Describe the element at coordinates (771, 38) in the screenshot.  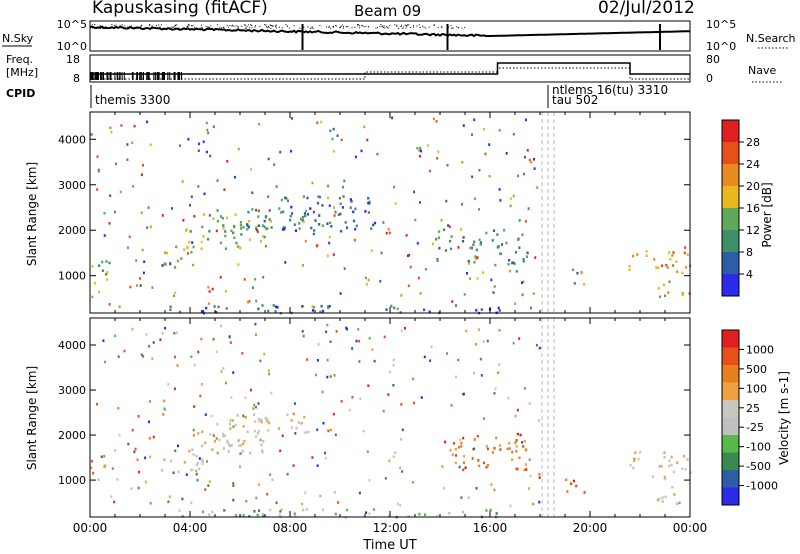
I see `nsearch-label: N.Search` at that location.